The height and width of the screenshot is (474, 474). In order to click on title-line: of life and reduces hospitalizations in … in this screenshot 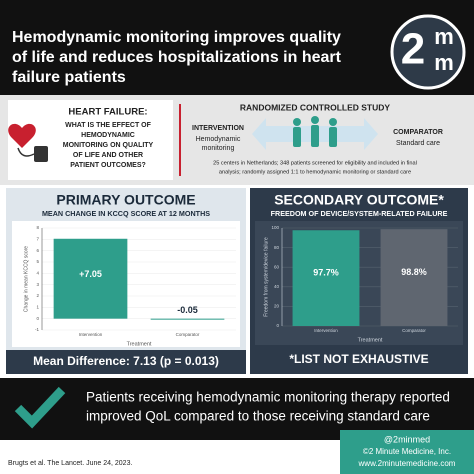, I will do `click(177, 57)`.